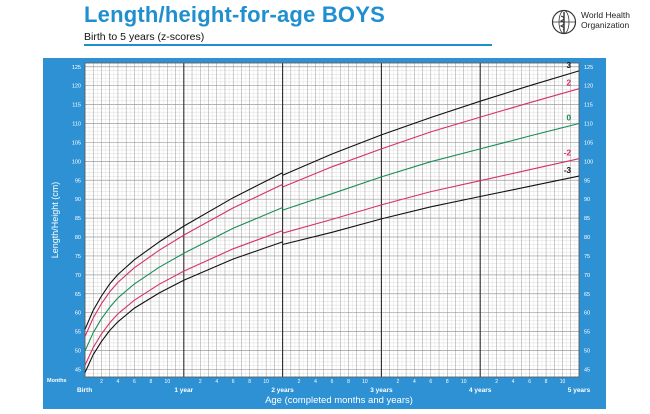 The width and height of the screenshot is (650, 414). I want to click on y-tick-label-left: 105, so click(76, 143).